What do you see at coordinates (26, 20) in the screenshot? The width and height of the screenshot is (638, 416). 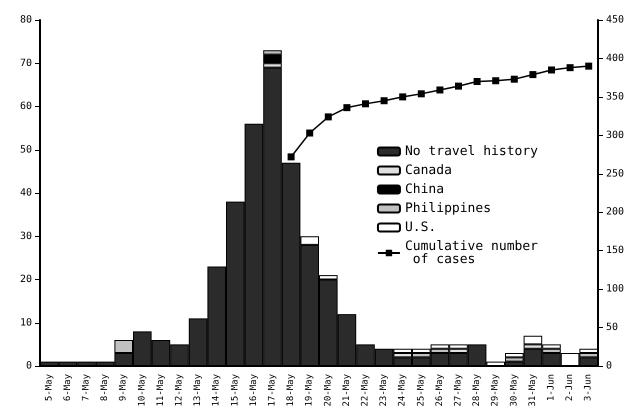 I see `y-tick-label: 80` at bounding box center [26, 20].